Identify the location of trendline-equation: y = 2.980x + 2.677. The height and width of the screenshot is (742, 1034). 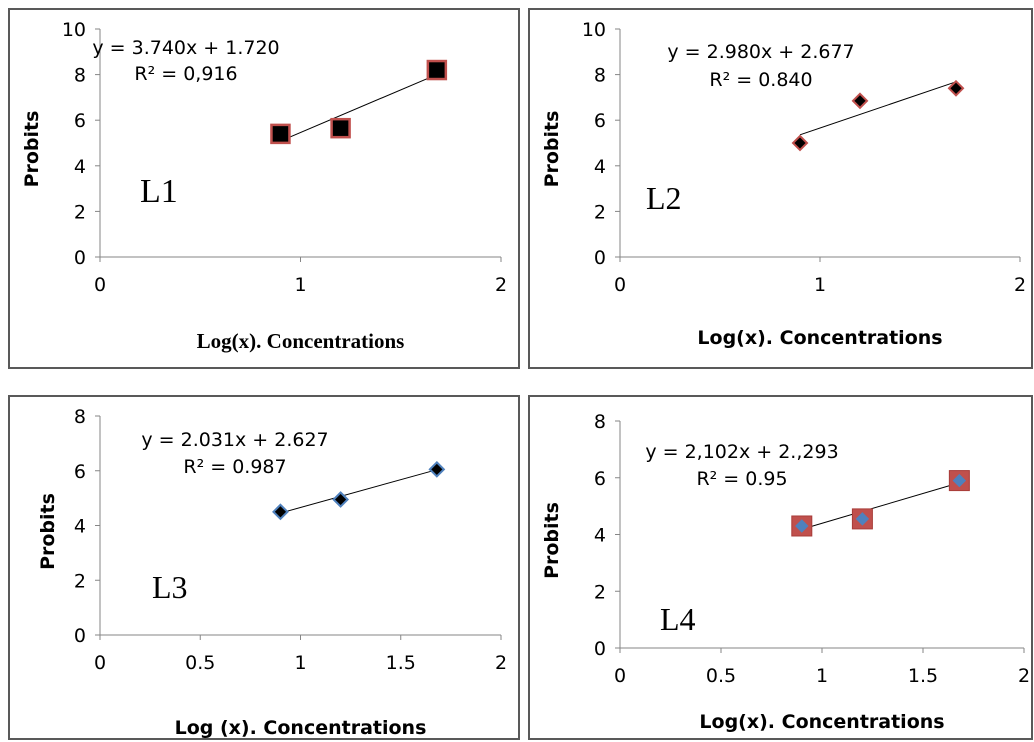
(760, 52).